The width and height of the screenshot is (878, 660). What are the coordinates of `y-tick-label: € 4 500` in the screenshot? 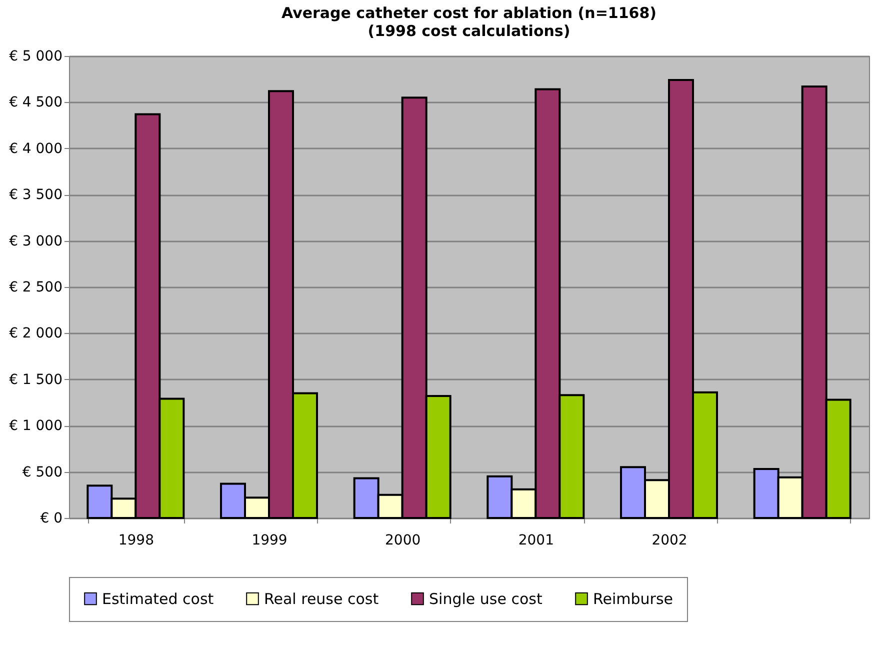 It's located at (35, 102).